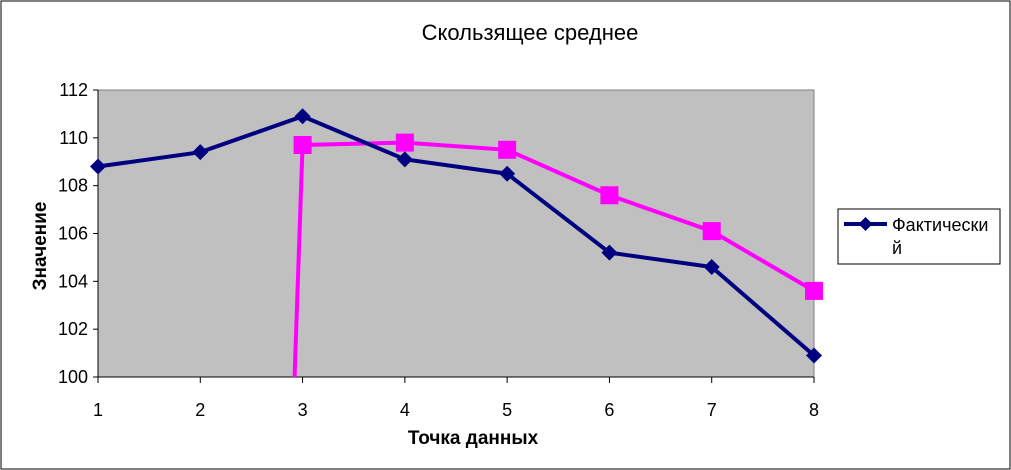 This screenshot has width=1011, height=470. What do you see at coordinates (73, 138) in the screenshot?
I see `y-tick-label: 110` at bounding box center [73, 138].